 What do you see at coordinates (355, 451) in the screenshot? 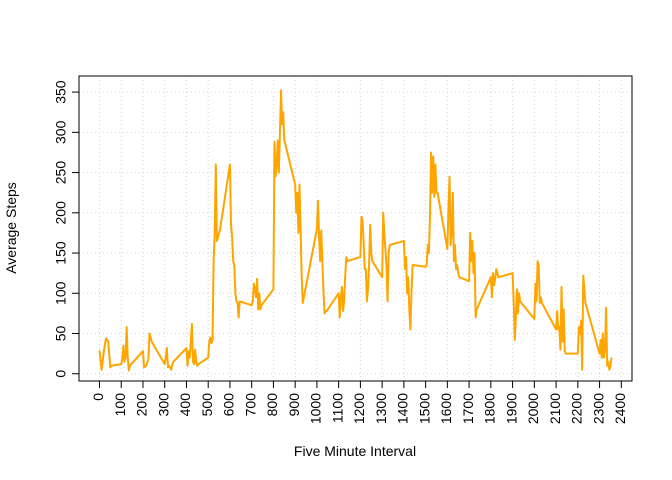
I see `x-axis-label: Five Minute Interval` at bounding box center [355, 451].